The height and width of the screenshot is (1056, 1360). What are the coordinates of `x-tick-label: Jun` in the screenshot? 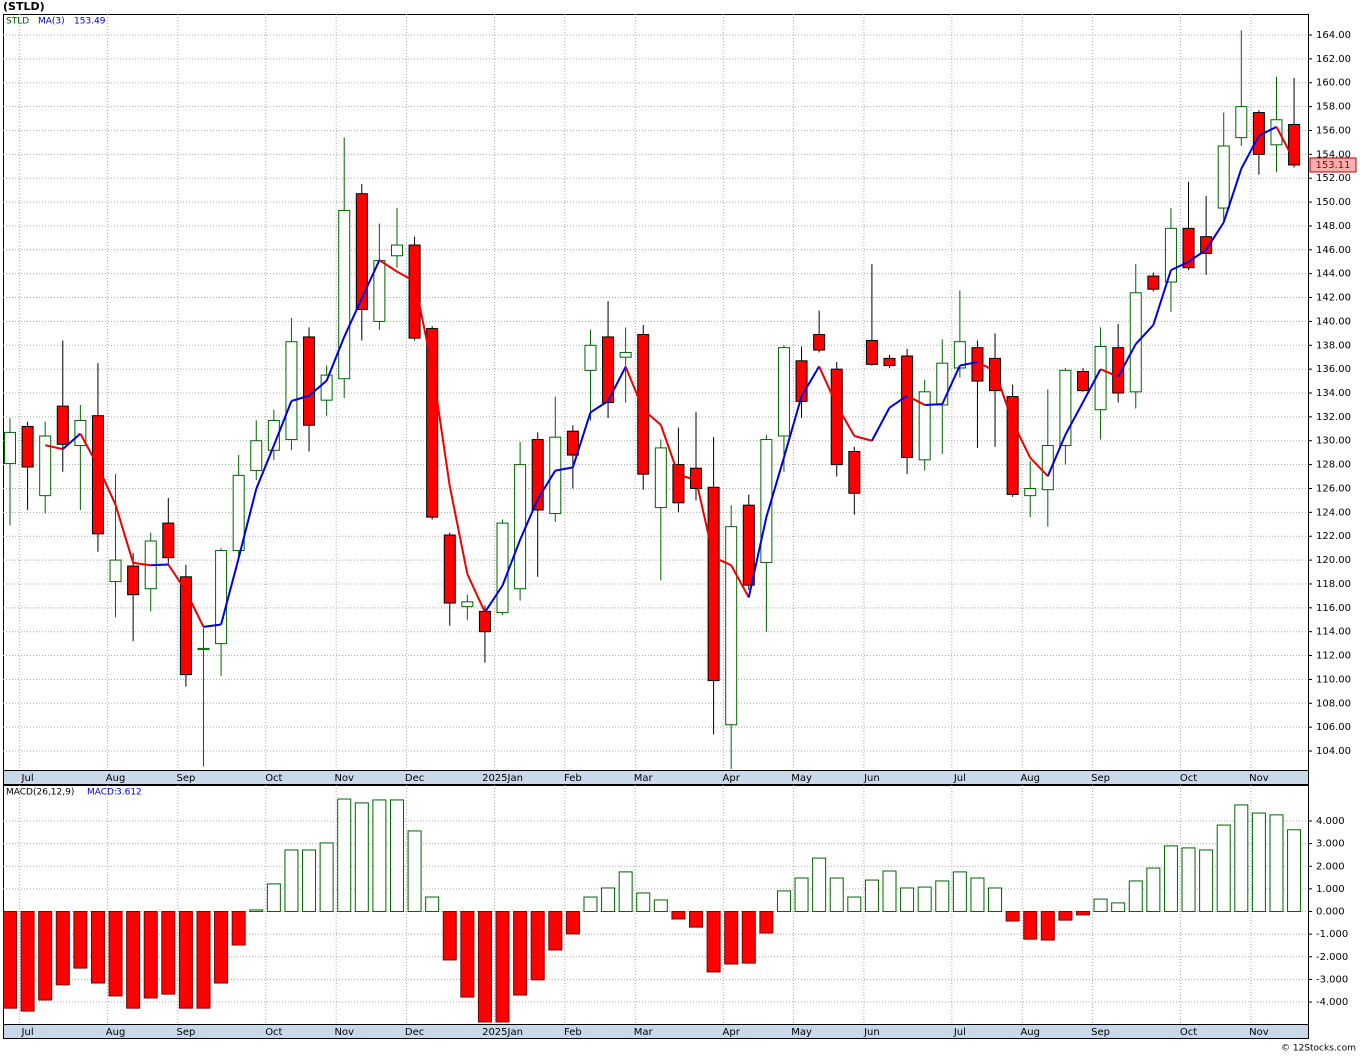 It's located at (871, 778).